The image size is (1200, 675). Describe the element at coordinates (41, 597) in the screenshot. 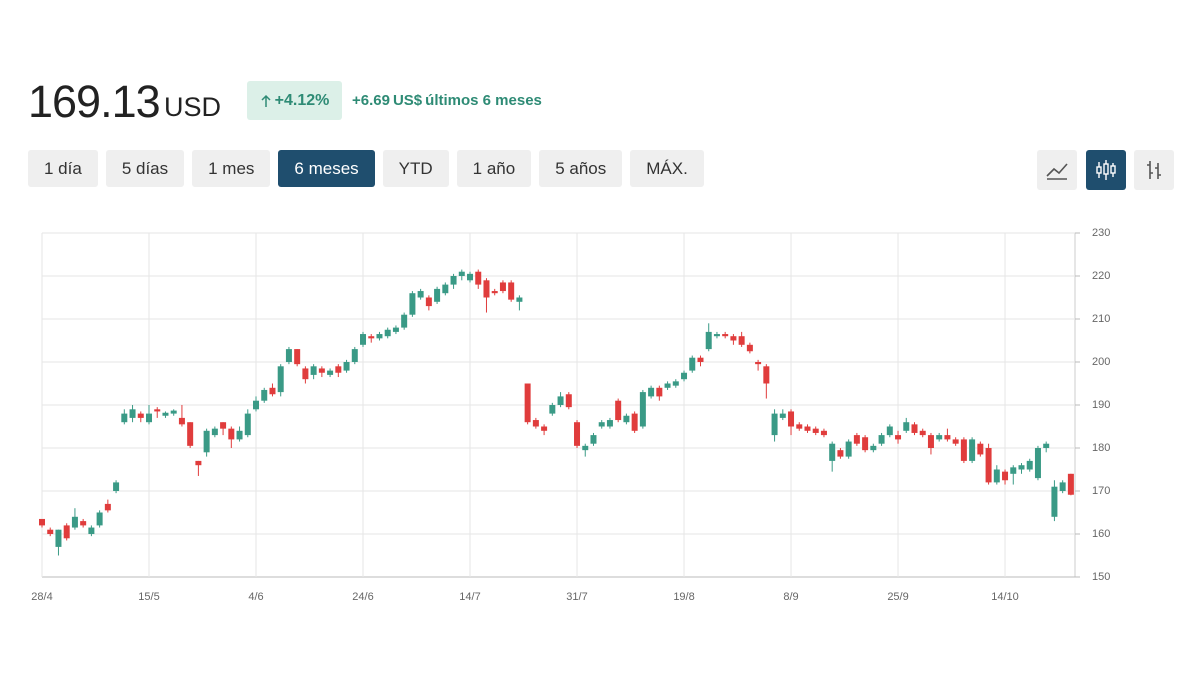

I see `x-tick-label: 28/4` at that location.